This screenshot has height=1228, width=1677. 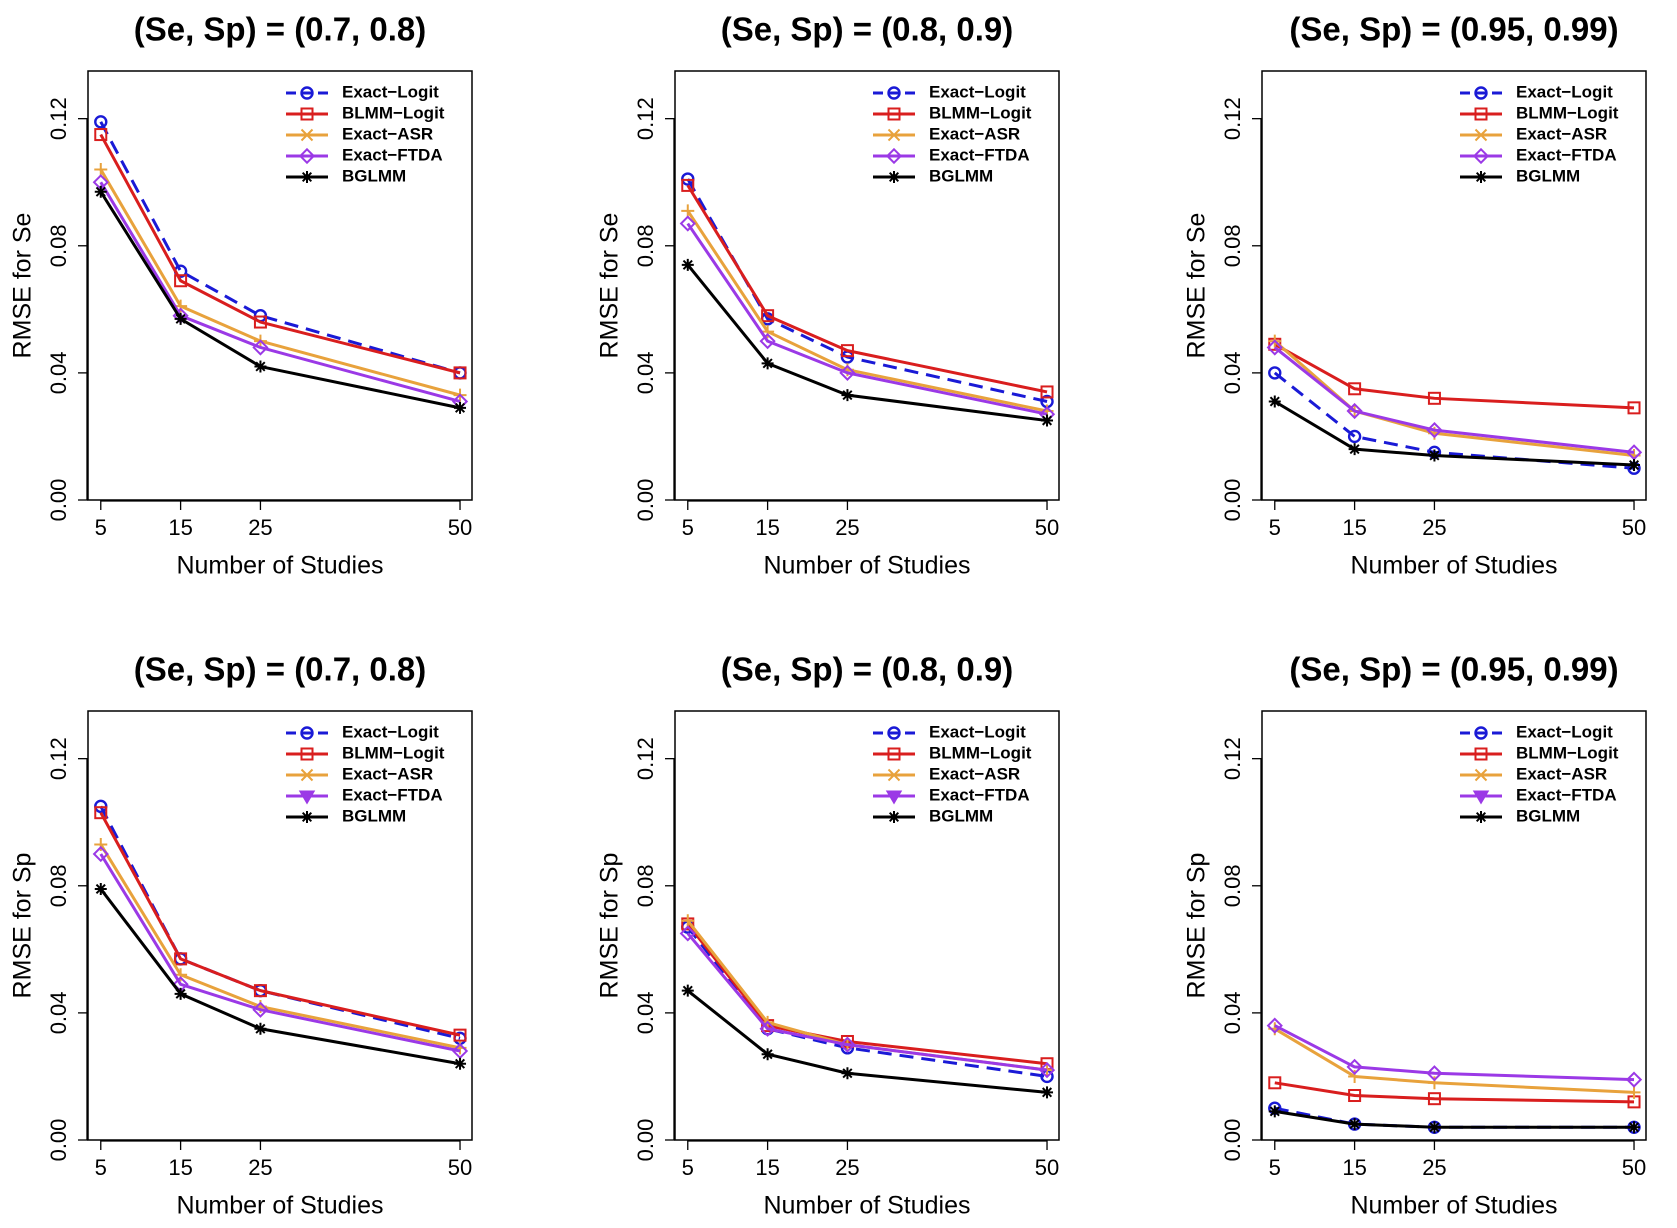 What do you see at coordinates (645, 1012) in the screenshot?
I see `y-tick-label: 0.04` at bounding box center [645, 1012].